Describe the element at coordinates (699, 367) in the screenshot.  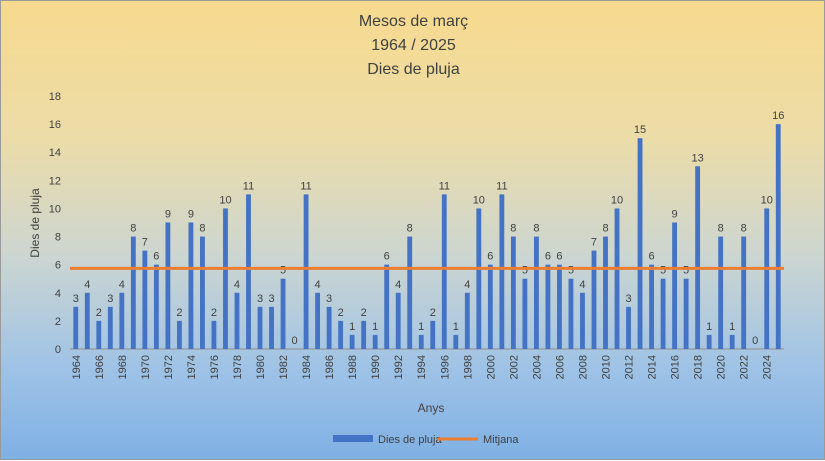
I see `x-tick-label: 2018` at that location.